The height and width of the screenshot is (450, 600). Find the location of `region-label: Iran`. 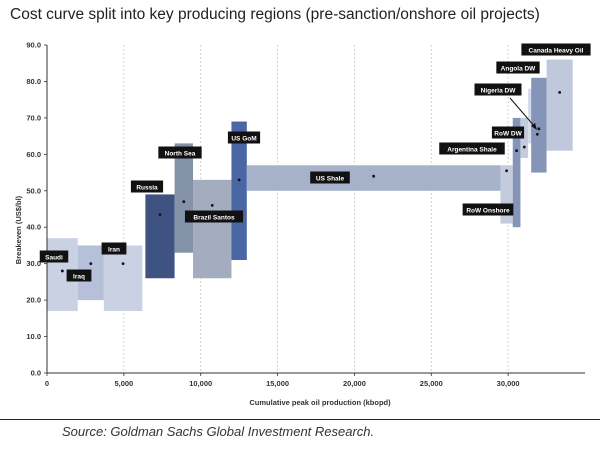

region-label: Iran is located at coordinates (114, 248).